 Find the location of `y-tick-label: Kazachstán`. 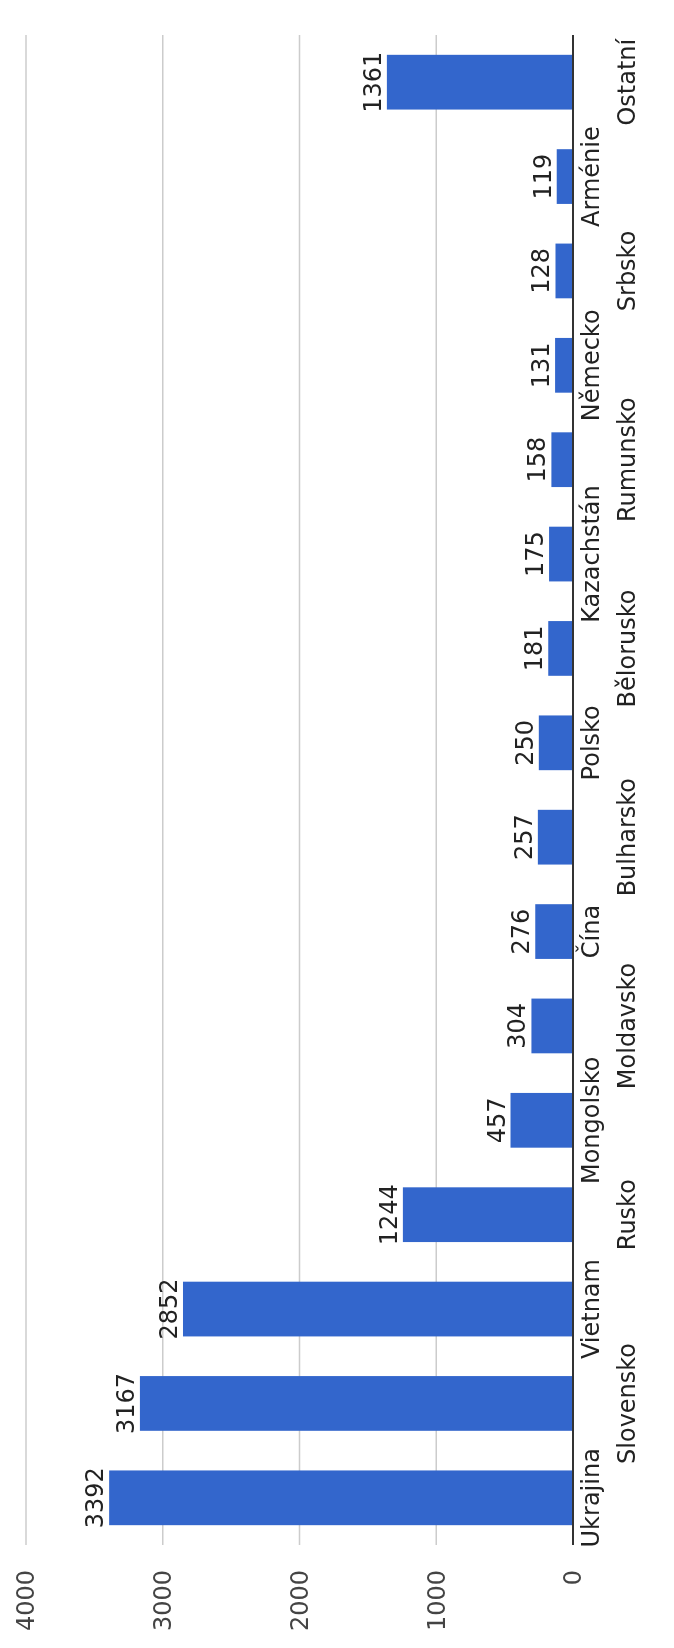

y-tick-label: Kazachstán is located at coordinates (591, 554).